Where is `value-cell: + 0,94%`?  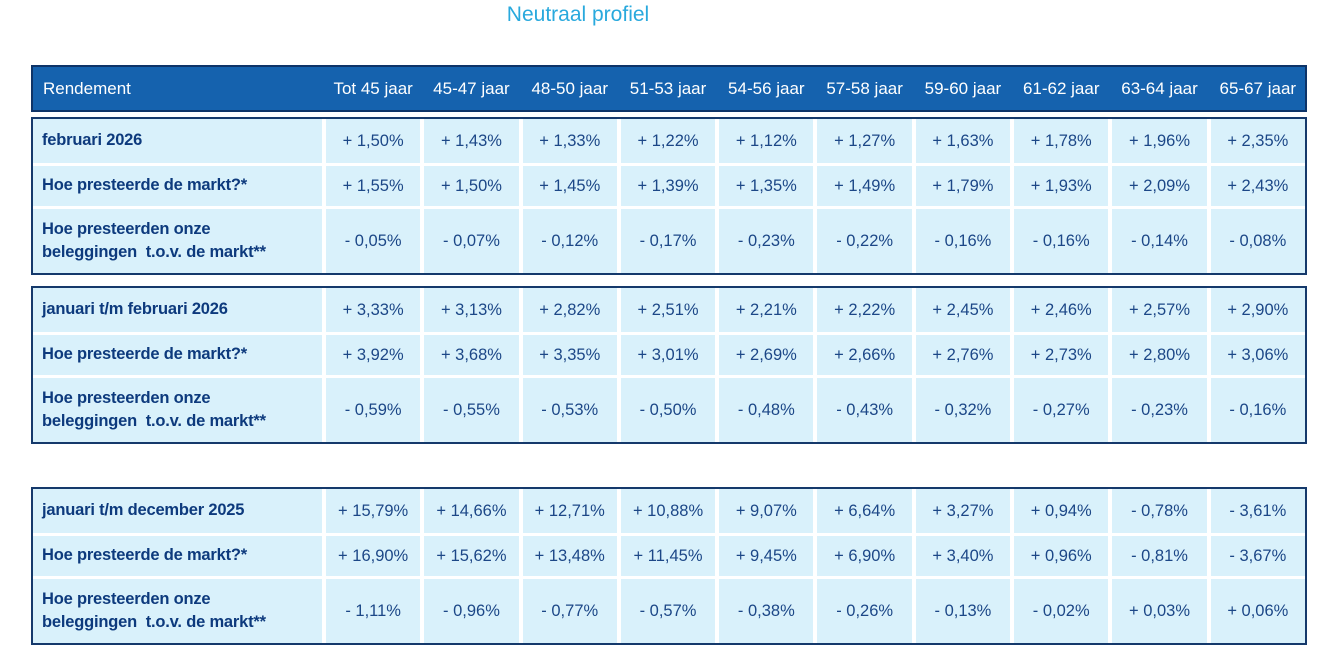 value-cell: + 0,94% is located at coordinates (1061, 511).